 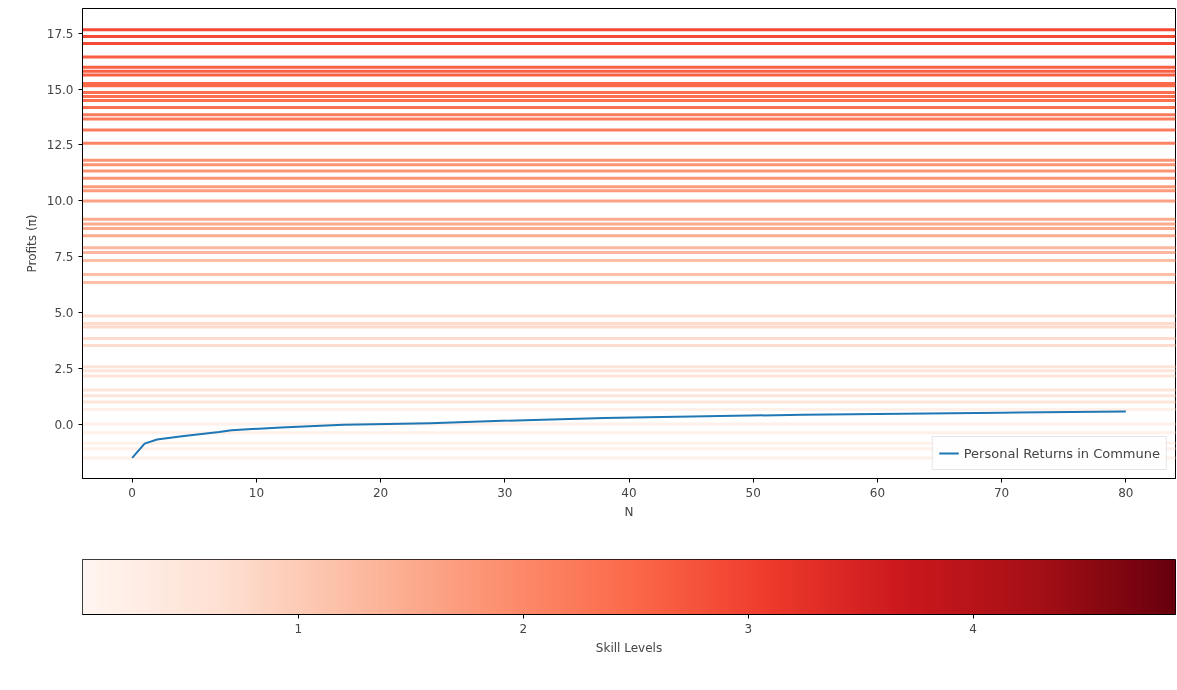 I want to click on color-bar-label: 3, so click(x=748, y=628).